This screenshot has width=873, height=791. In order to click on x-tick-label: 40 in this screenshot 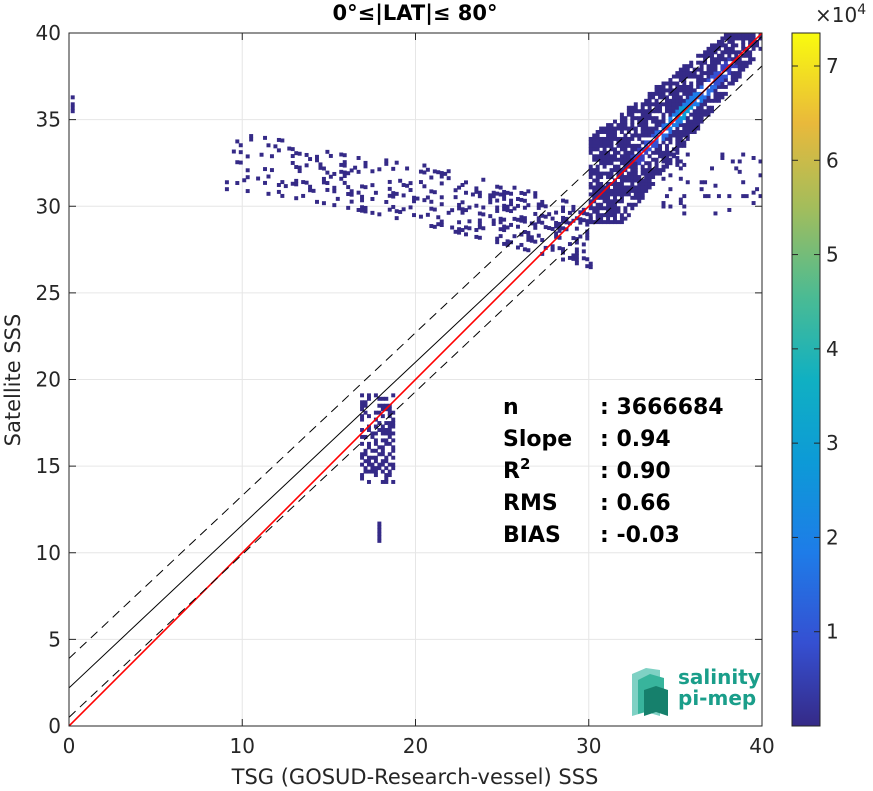, I will do `click(761, 746)`.